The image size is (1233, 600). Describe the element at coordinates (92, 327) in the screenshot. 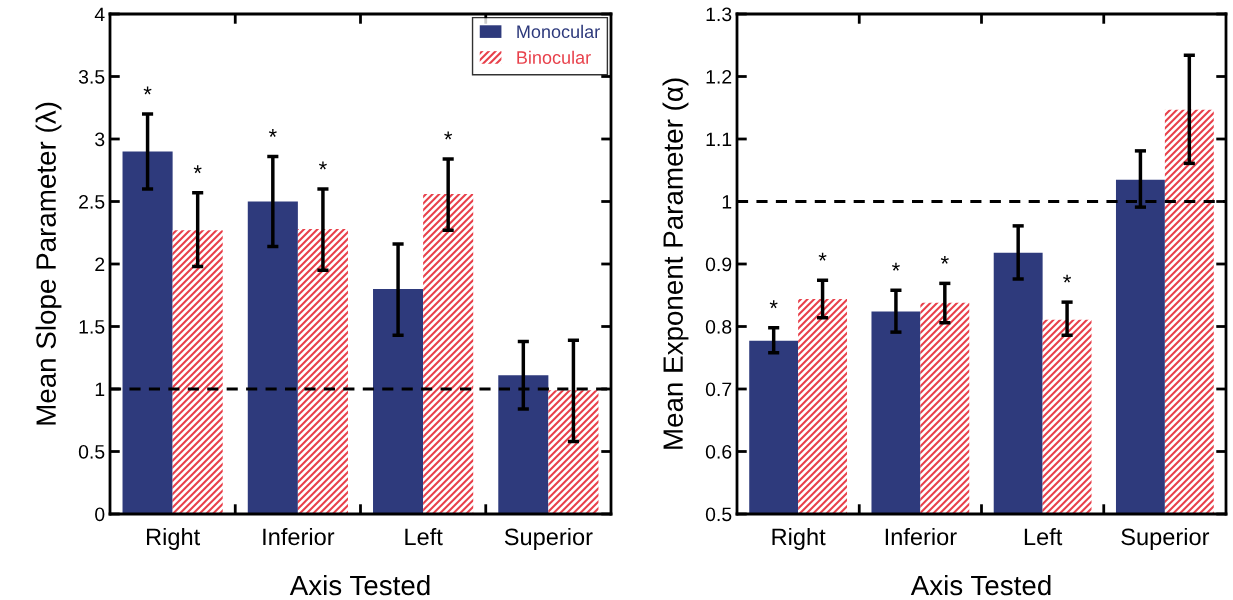

I see `y-tick-label: 1.5` at that location.